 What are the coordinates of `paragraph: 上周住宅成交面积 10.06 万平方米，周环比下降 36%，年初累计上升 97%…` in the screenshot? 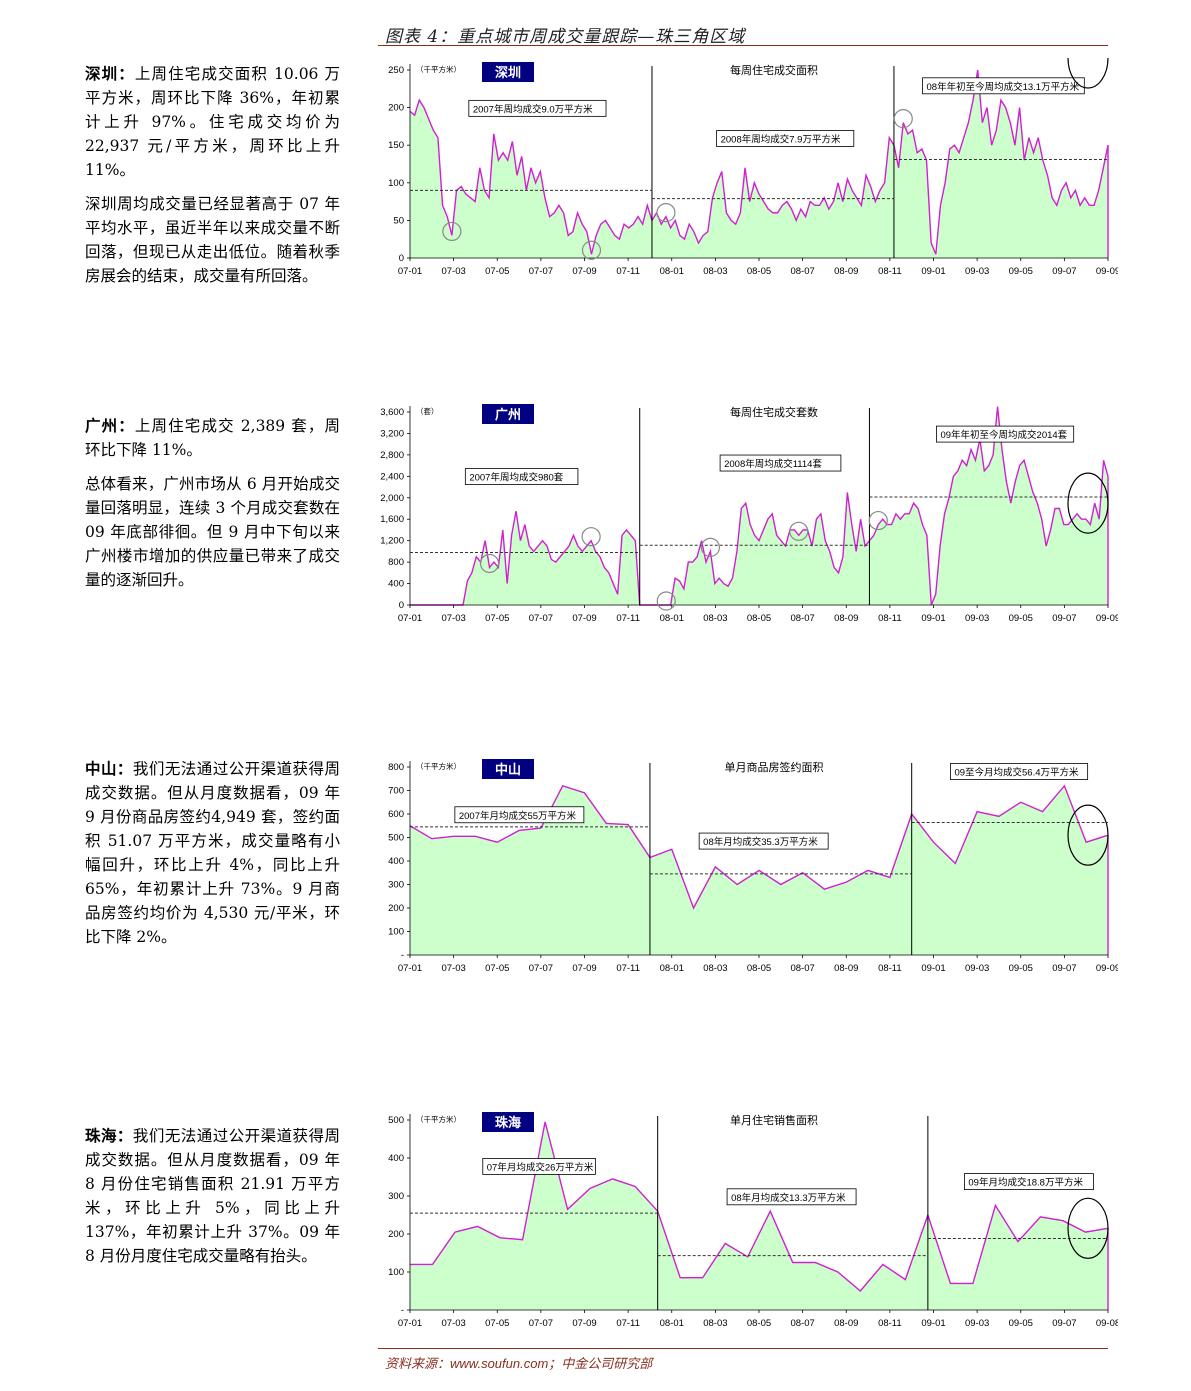 It's located at (212, 122).